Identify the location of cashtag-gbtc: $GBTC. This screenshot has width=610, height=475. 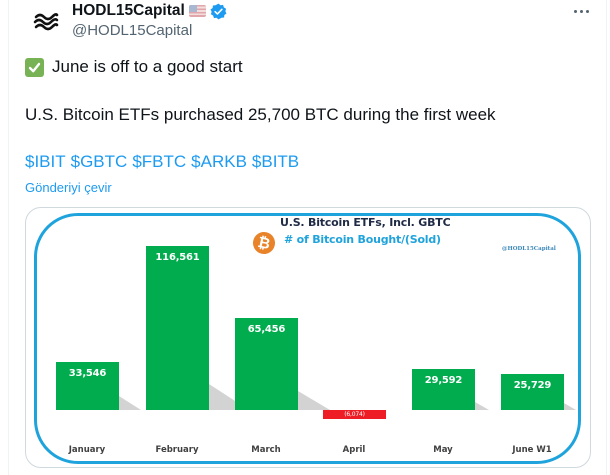
(99, 161).